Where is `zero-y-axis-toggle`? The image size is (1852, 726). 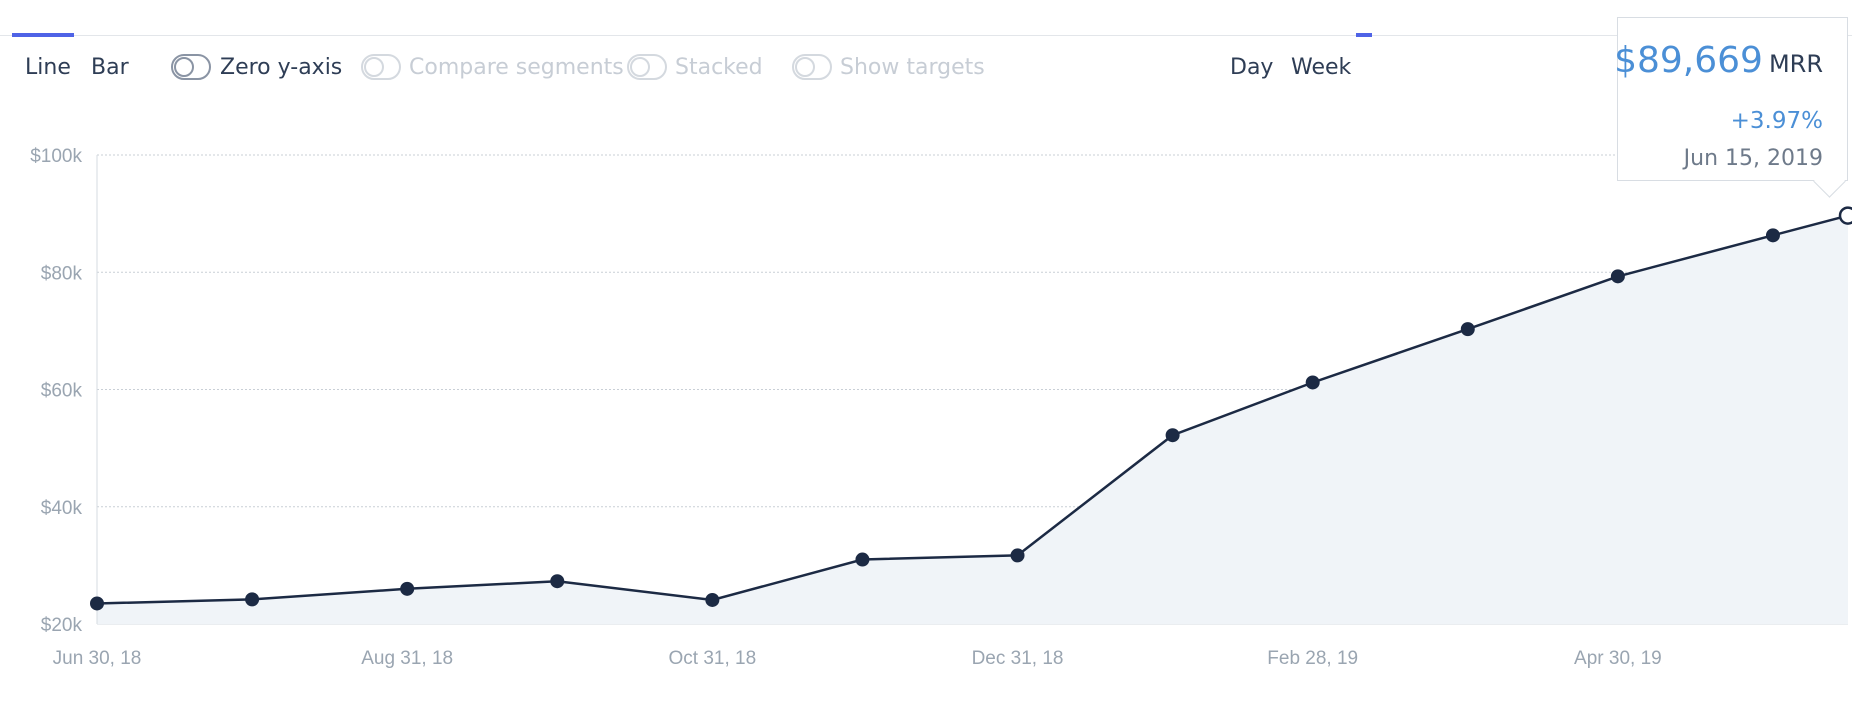
zero-y-axis-toggle is located at coordinates (191, 67).